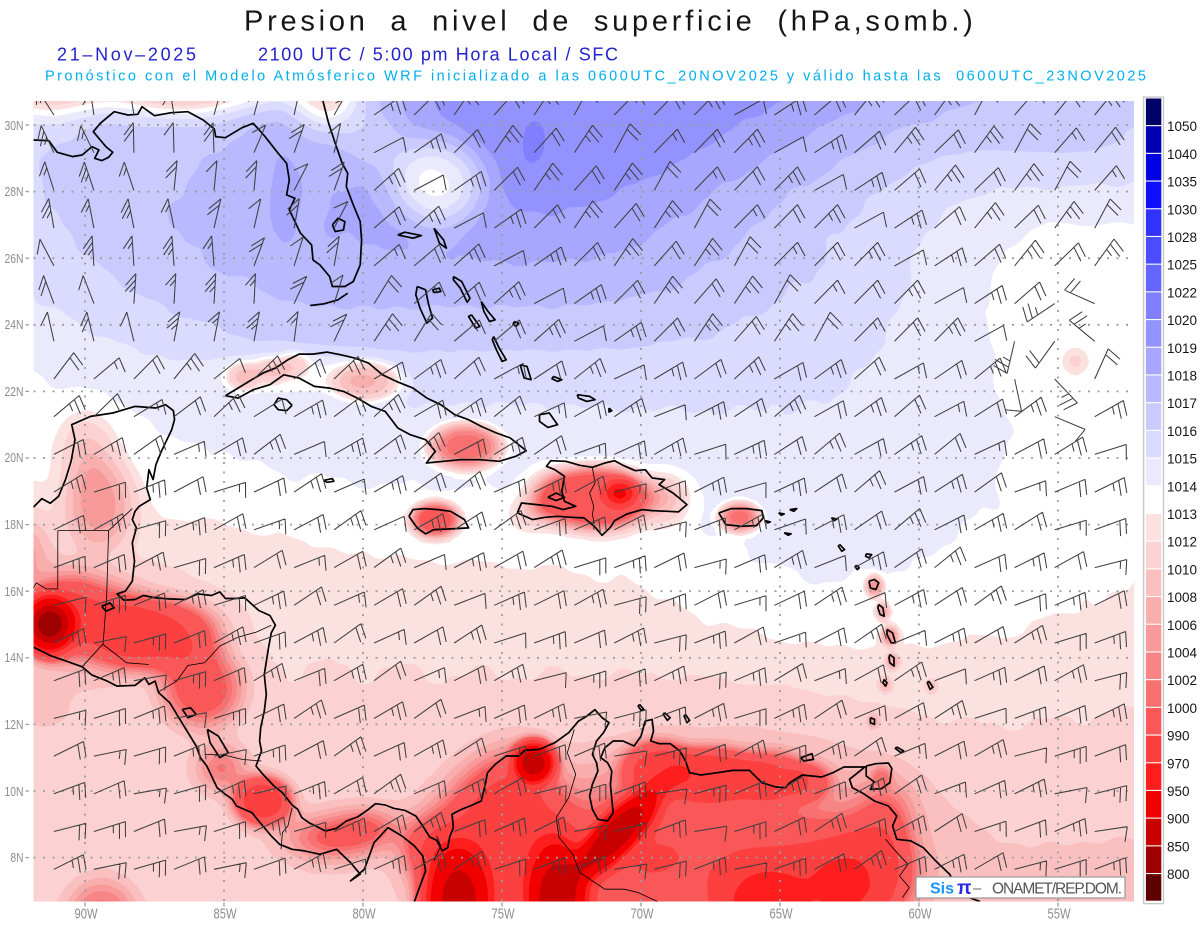  What do you see at coordinates (14, 591) in the screenshot?
I see `svg-text: 16N` at bounding box center [14, 591].